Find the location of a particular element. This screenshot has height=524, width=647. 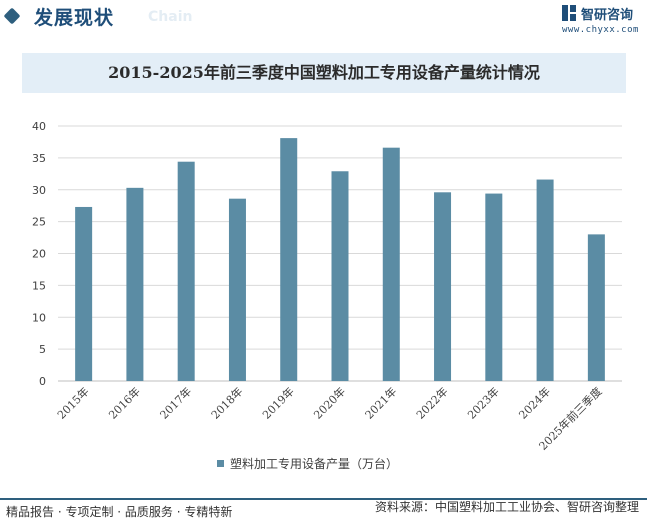

x-tick-label: 2024年 is located at coordinates (534, 402).